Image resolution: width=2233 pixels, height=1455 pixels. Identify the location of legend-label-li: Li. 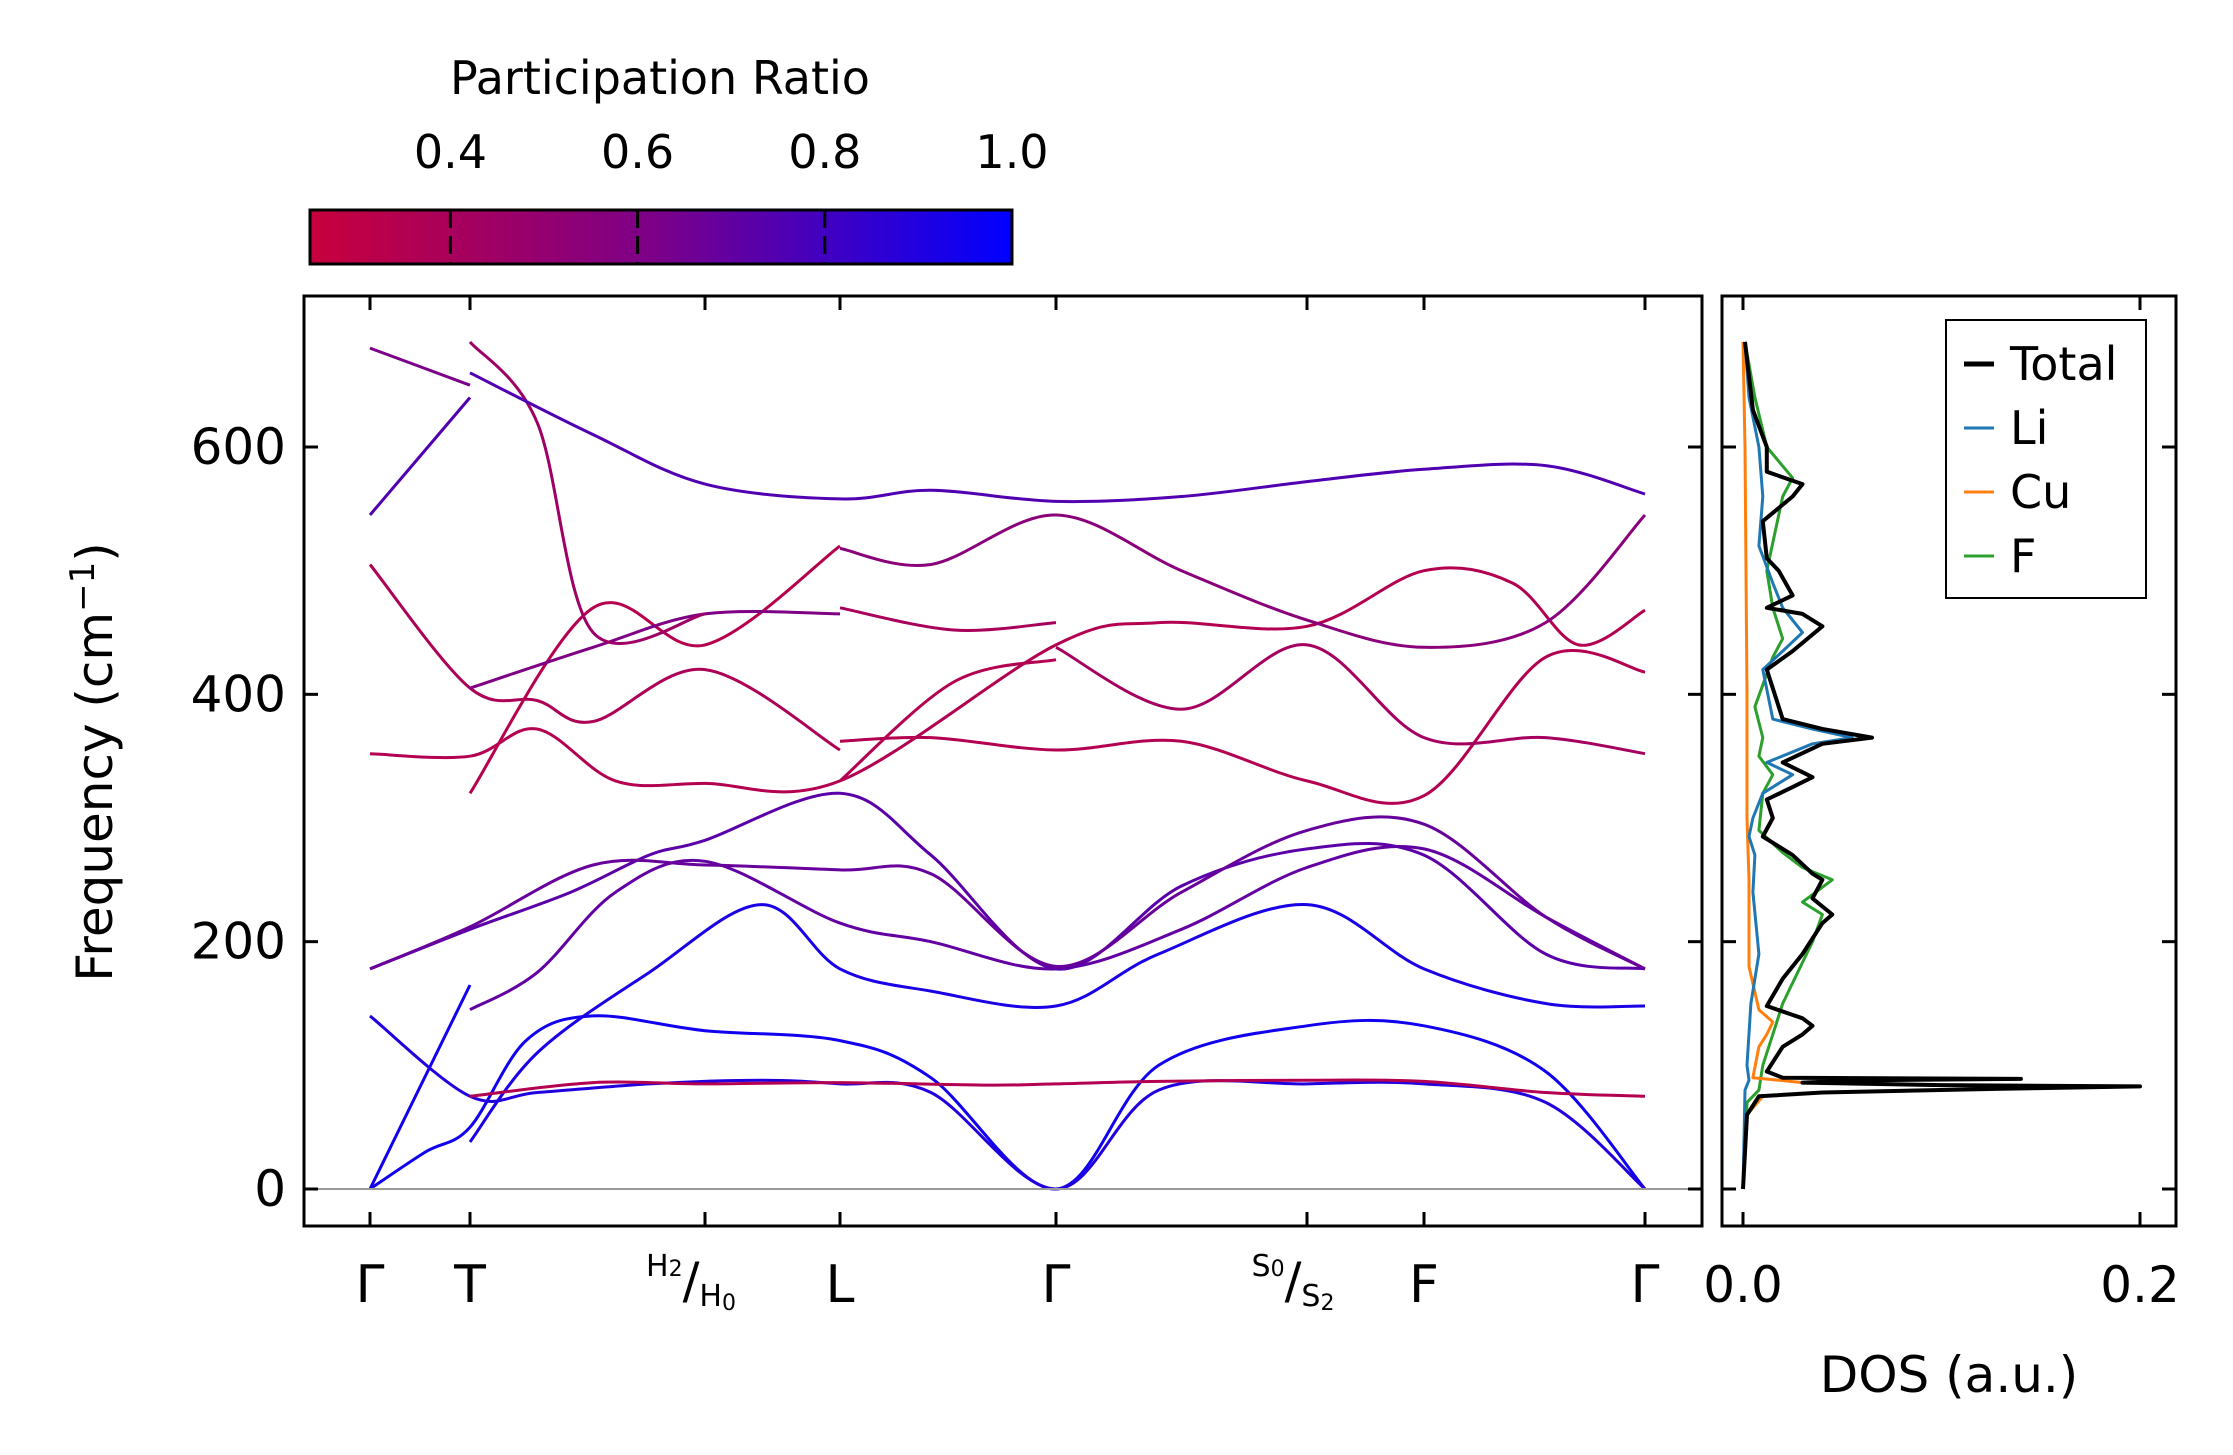
(2029, 428).